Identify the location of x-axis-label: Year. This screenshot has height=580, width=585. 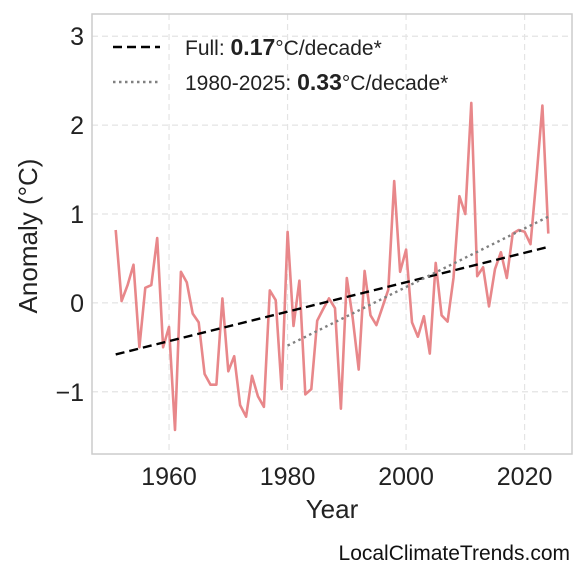
(332, 509).